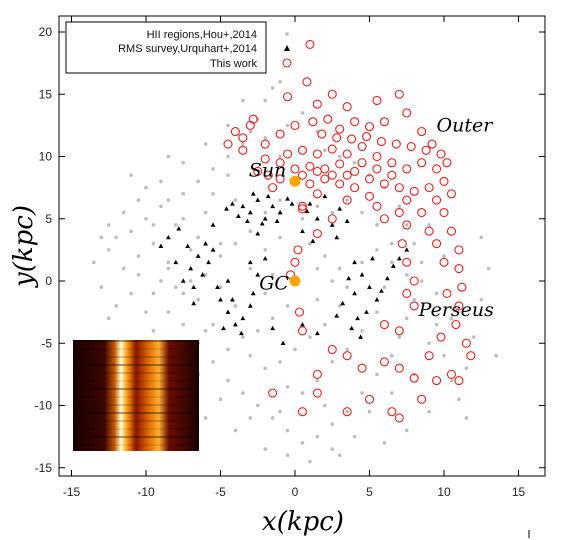 Image resolution: width=567 pixels, height=540 pixels. What do you see at coordinates (44, 468) in the screenshot?
I see `y-tick-label: -15` at bounding box center [44, 468].